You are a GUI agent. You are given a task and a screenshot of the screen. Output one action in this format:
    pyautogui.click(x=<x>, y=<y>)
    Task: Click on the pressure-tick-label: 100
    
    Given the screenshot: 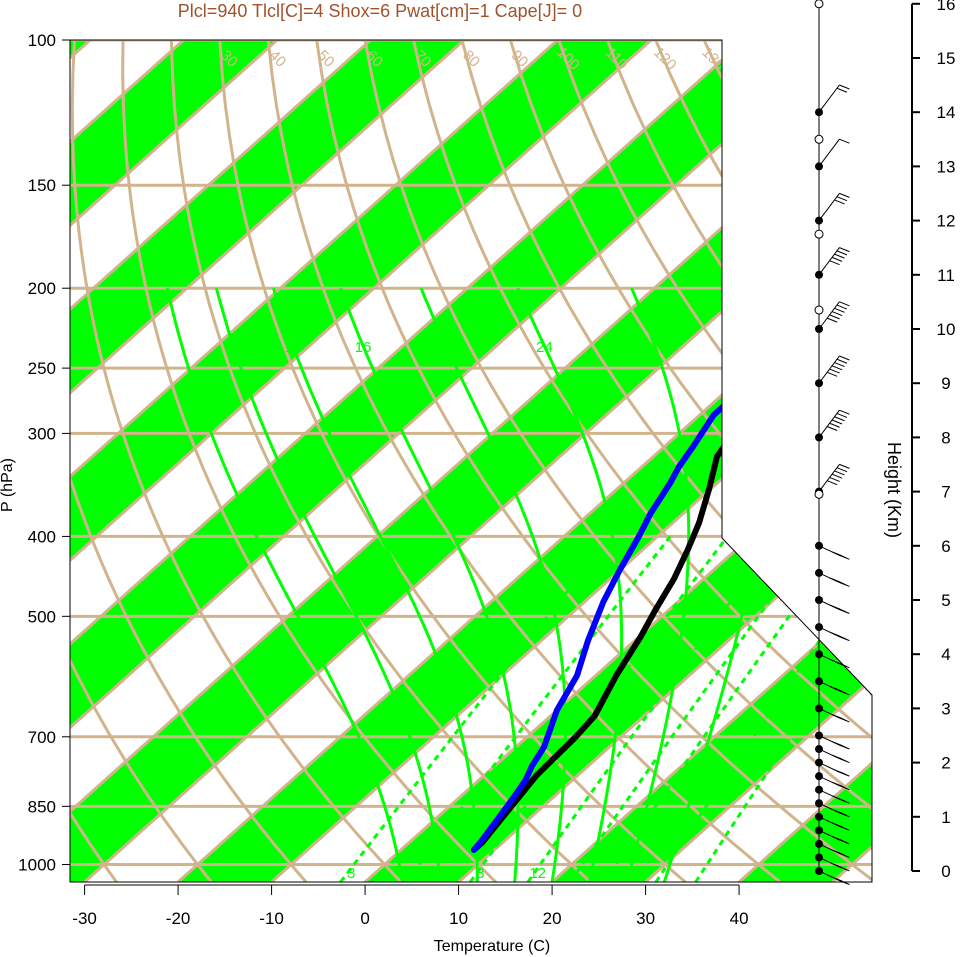 What is the action you would take?
    pyautogui.click(x=42, y=40)
    